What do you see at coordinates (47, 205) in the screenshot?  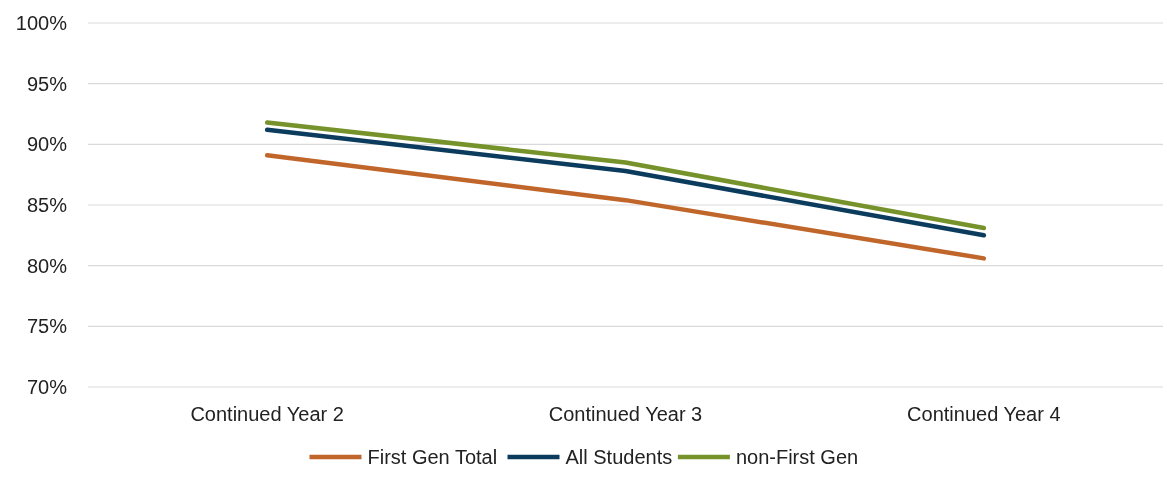 I see `y-tick-label: 85%` at bounding box center [47, 205].